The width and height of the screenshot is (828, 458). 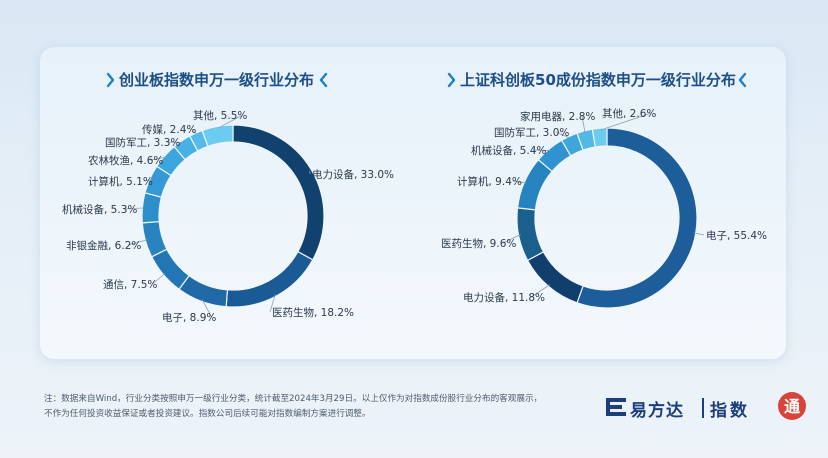 I want to click on chart-2-title-group: 上证科创板50成份指数申万一级行业分布, so click(x=597, y=80).